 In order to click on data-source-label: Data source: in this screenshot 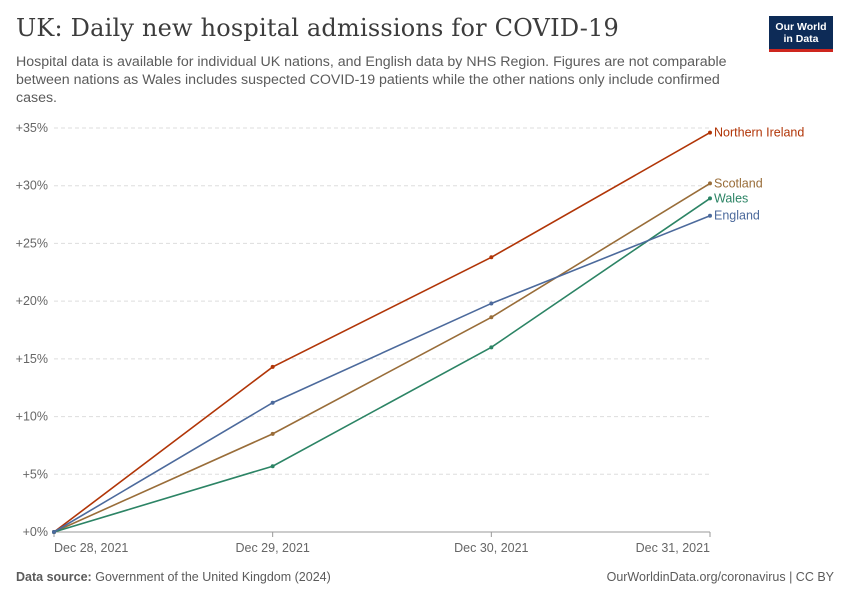, I will do `click(54, 577)`.